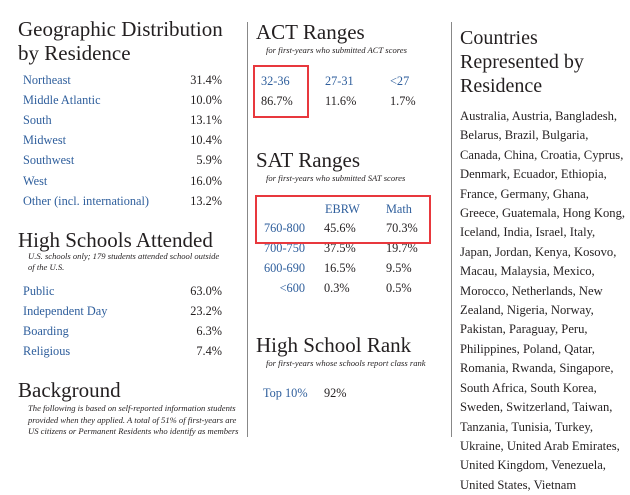  What do you see at coordinates (206, 200) in the screenshot?
I see `geo-row-value: 13.2%` at bounding box center [206, 200].